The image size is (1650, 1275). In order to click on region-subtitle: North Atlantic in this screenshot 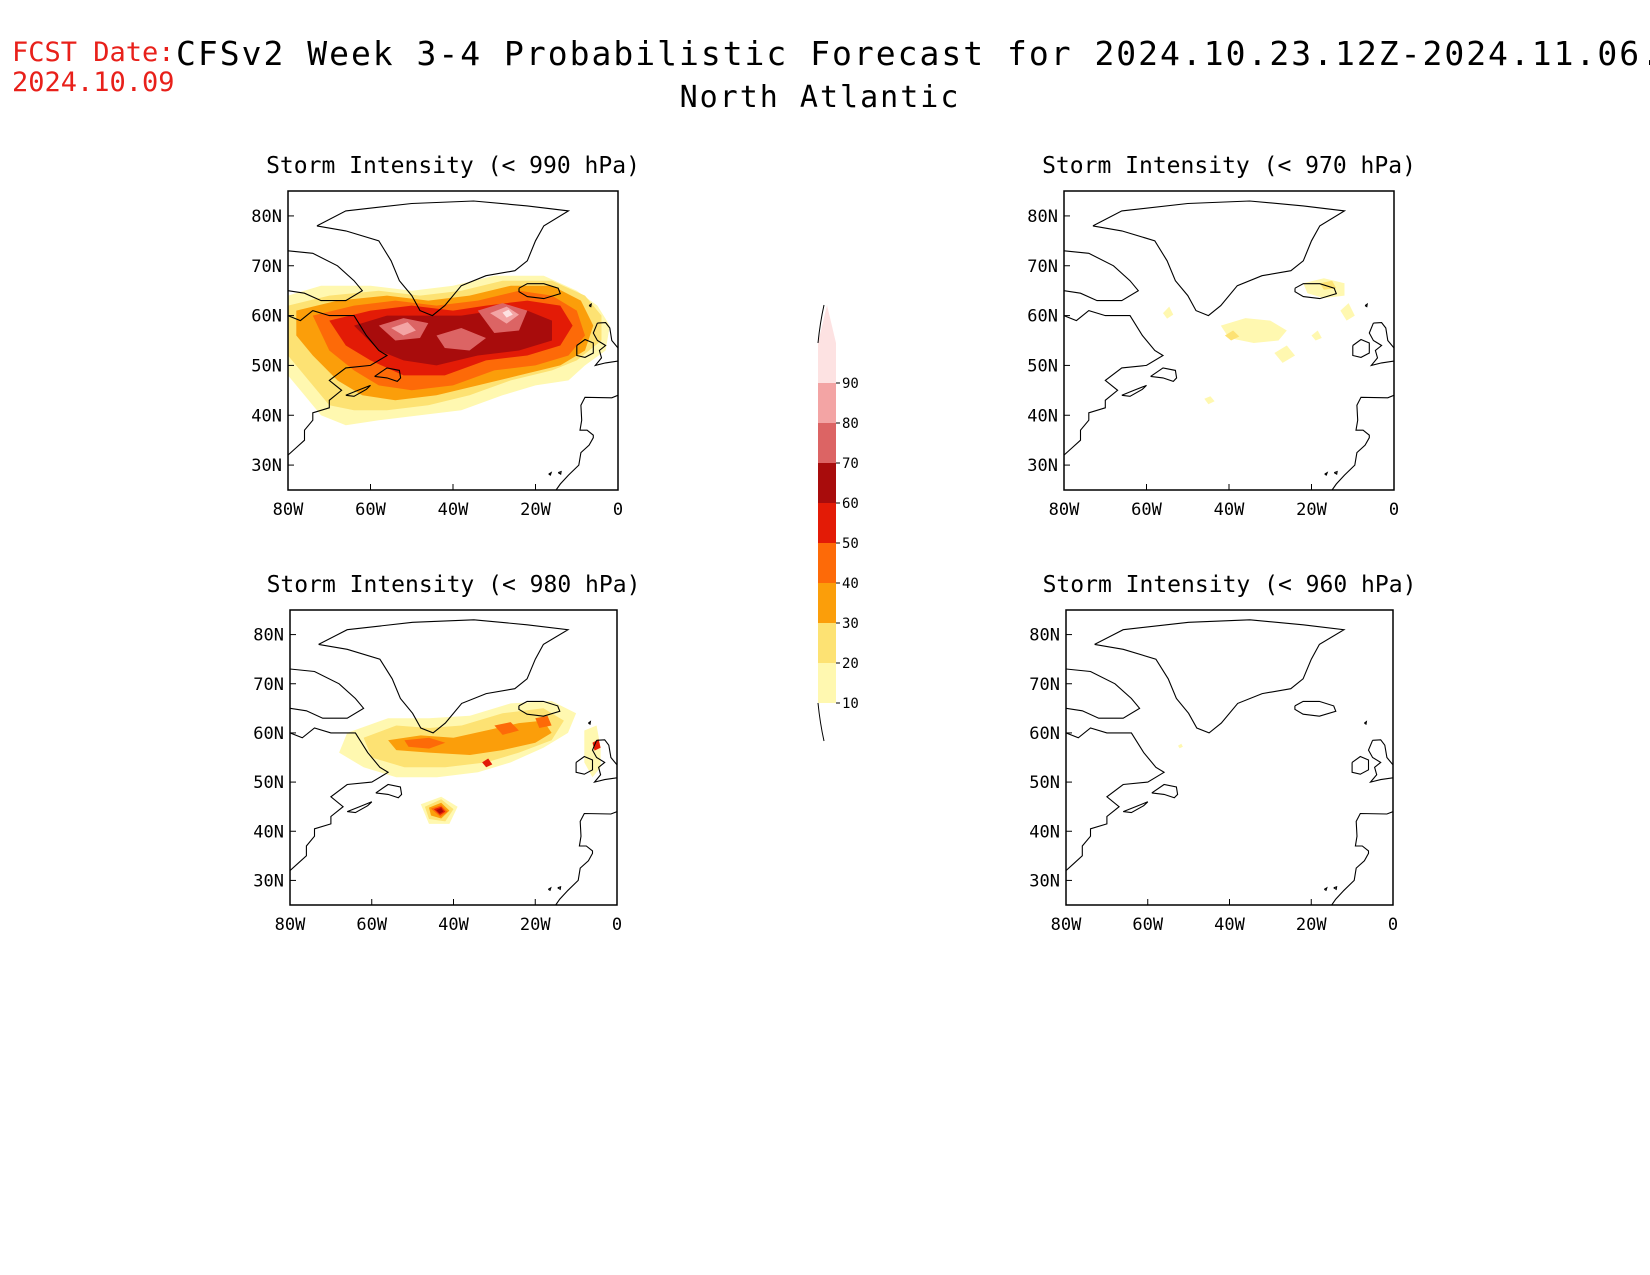, I will do `click(825, 97)`.